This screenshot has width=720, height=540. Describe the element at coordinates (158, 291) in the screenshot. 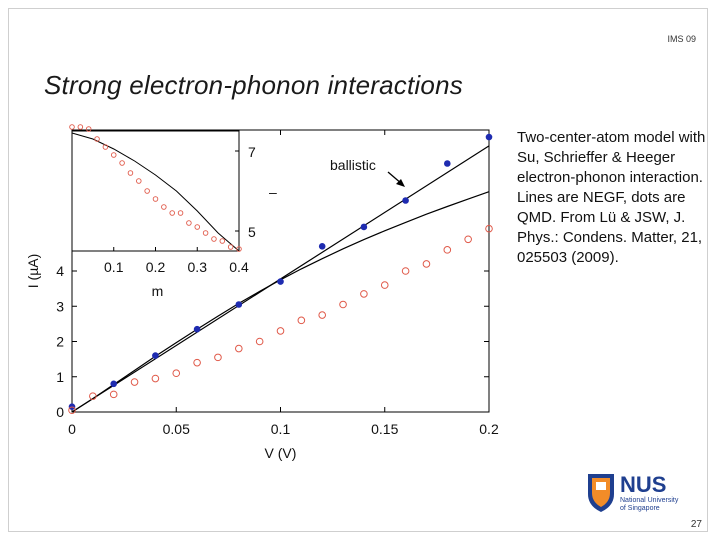

I see `inset-x-axis-label: m` at that location.